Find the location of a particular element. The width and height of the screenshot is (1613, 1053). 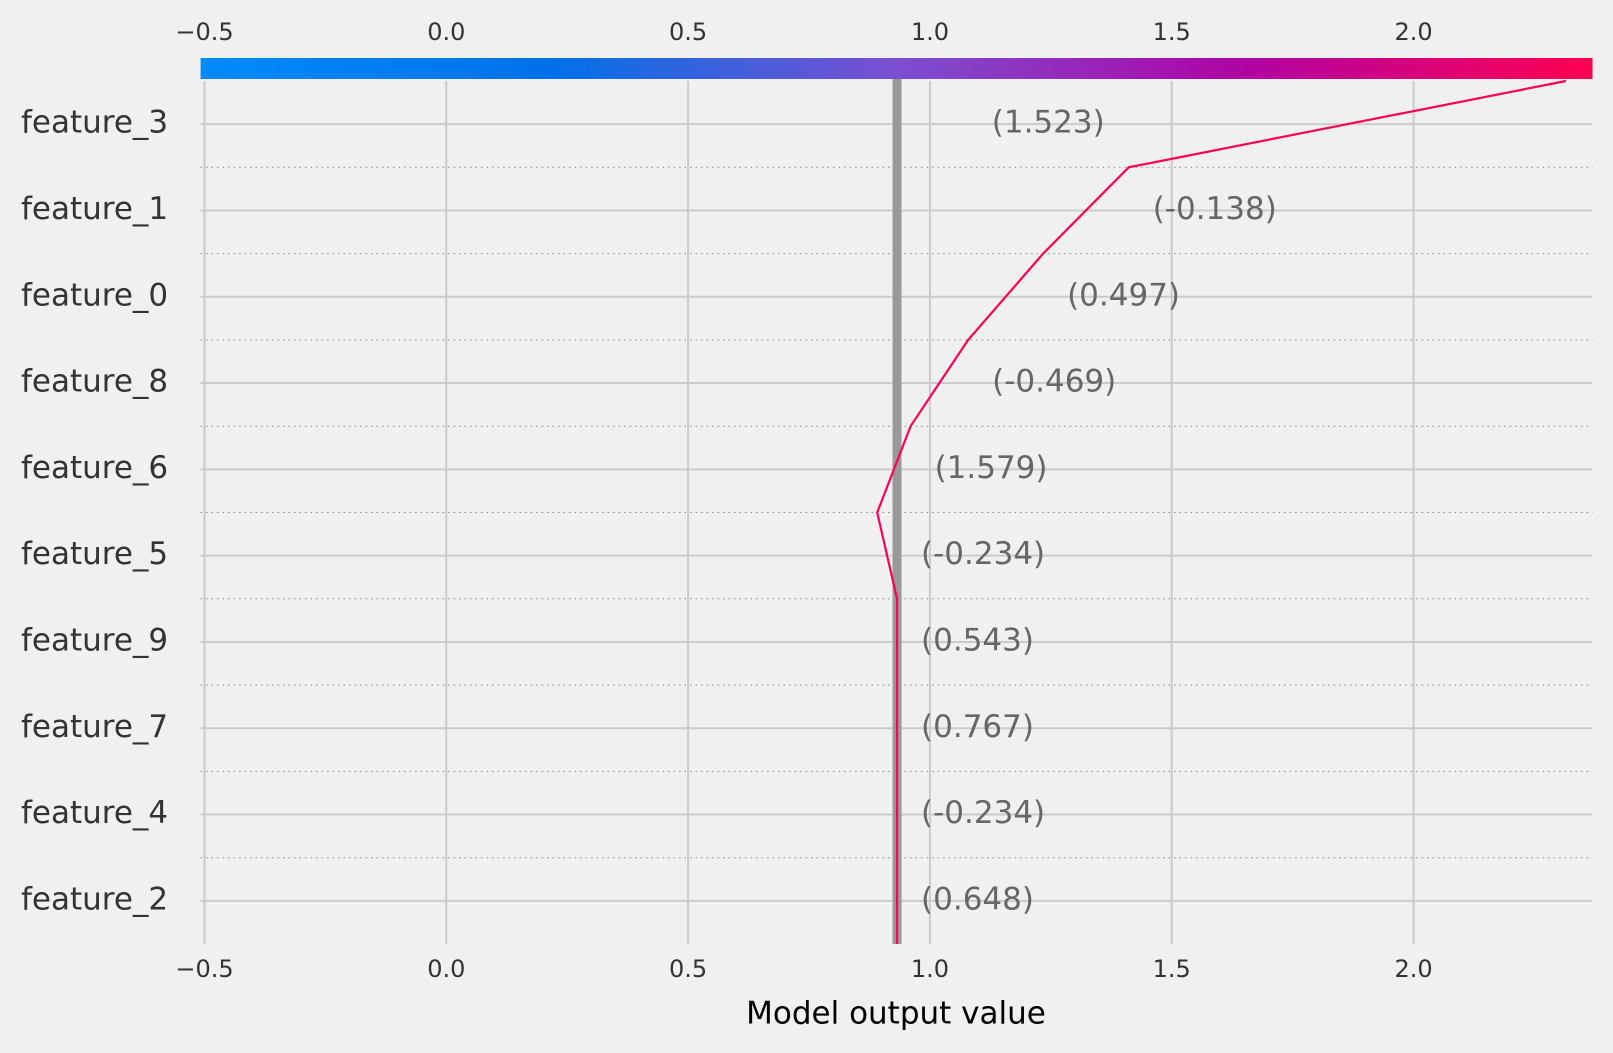

feature-label: feature_2 is located at coordinates (94, 899).